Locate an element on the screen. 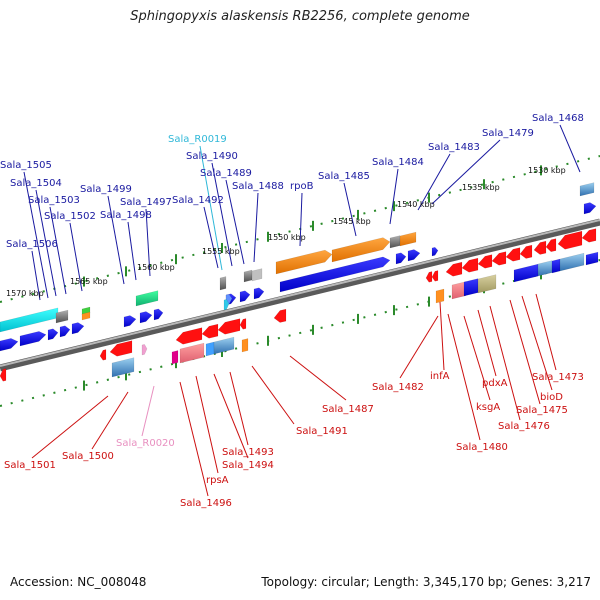 The width and height of the screenshot is (600, 600). gene-label: Sala_1494 is located at coordinates (248, 465).